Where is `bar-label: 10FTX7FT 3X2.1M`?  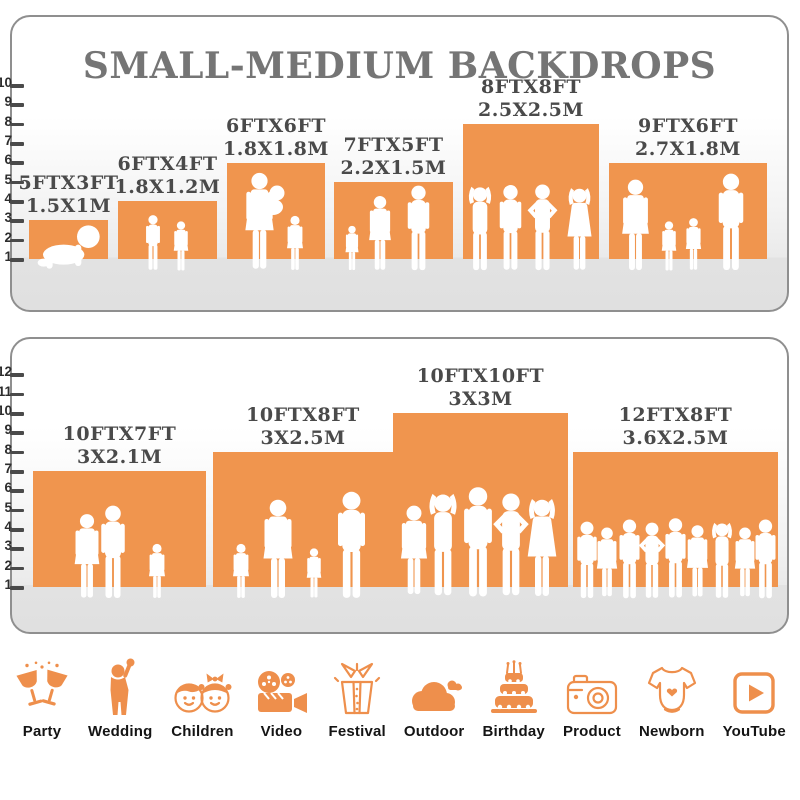
bar-label: 10FTX7FT 3X2.1M is located at coordinates (120, 445).